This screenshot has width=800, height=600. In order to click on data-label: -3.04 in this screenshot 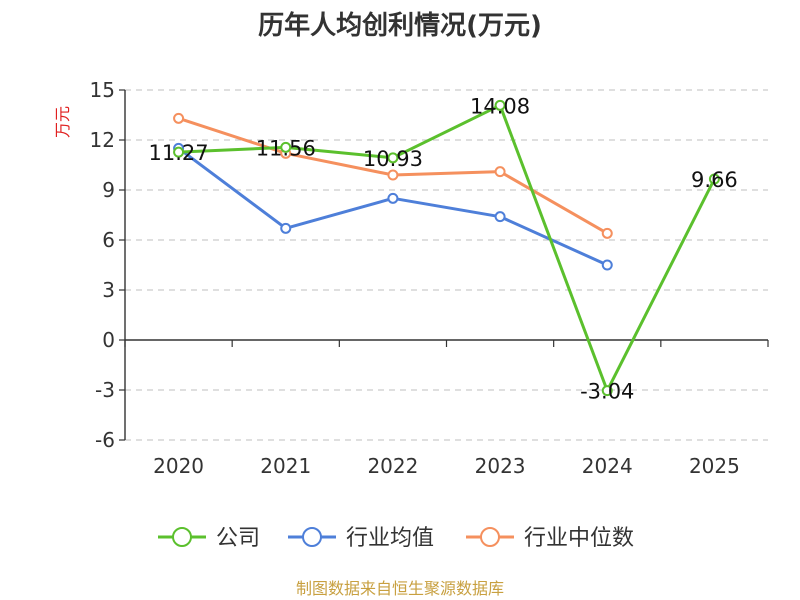, I will do `click(607, 392)`.